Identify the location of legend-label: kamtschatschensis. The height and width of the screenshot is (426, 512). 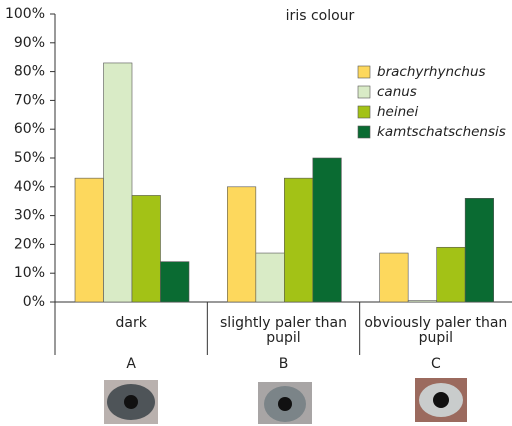
(441, 132).